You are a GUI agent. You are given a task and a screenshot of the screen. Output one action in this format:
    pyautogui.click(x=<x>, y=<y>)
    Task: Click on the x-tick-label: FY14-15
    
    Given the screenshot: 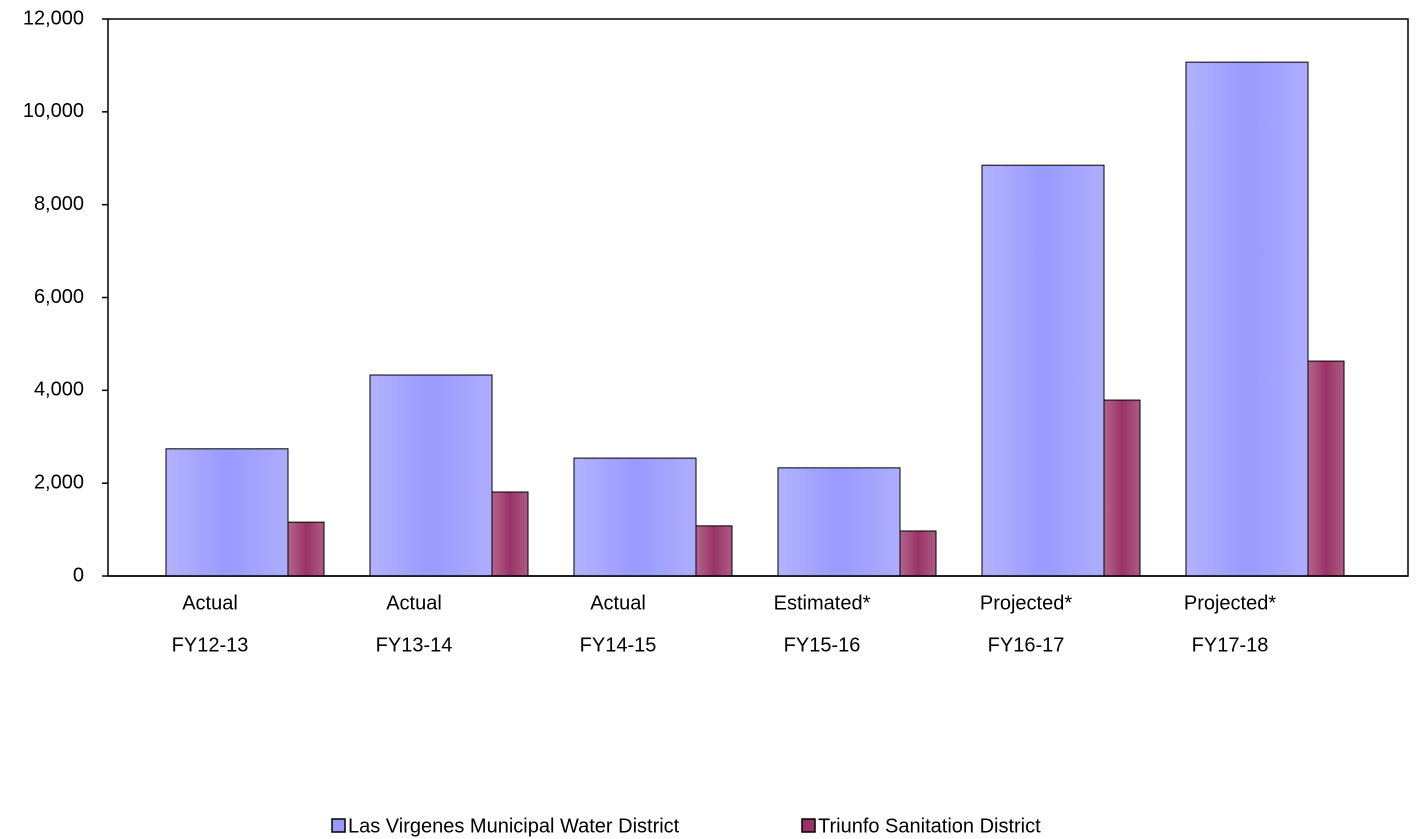 What is the action you would take?
    pyautogui.click(x=618, y=645)
    